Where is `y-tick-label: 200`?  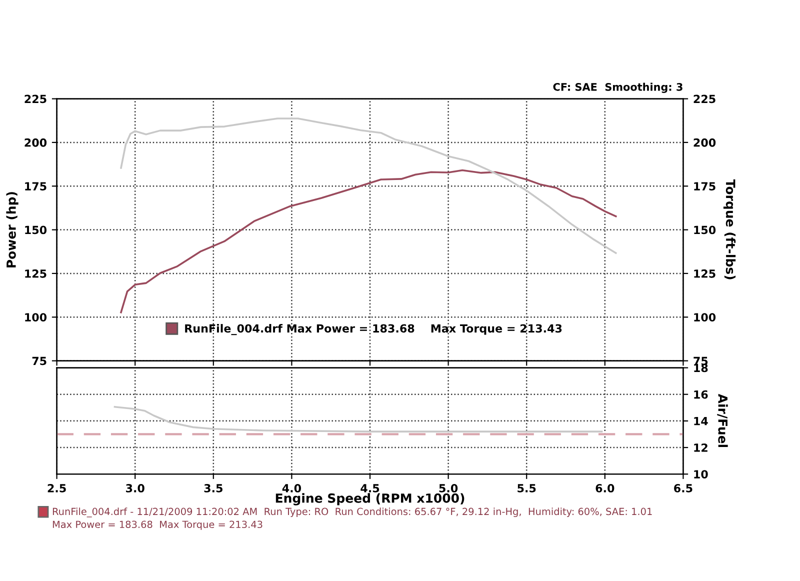 y-tick-label: 200 is located at coordinates (35, 142).